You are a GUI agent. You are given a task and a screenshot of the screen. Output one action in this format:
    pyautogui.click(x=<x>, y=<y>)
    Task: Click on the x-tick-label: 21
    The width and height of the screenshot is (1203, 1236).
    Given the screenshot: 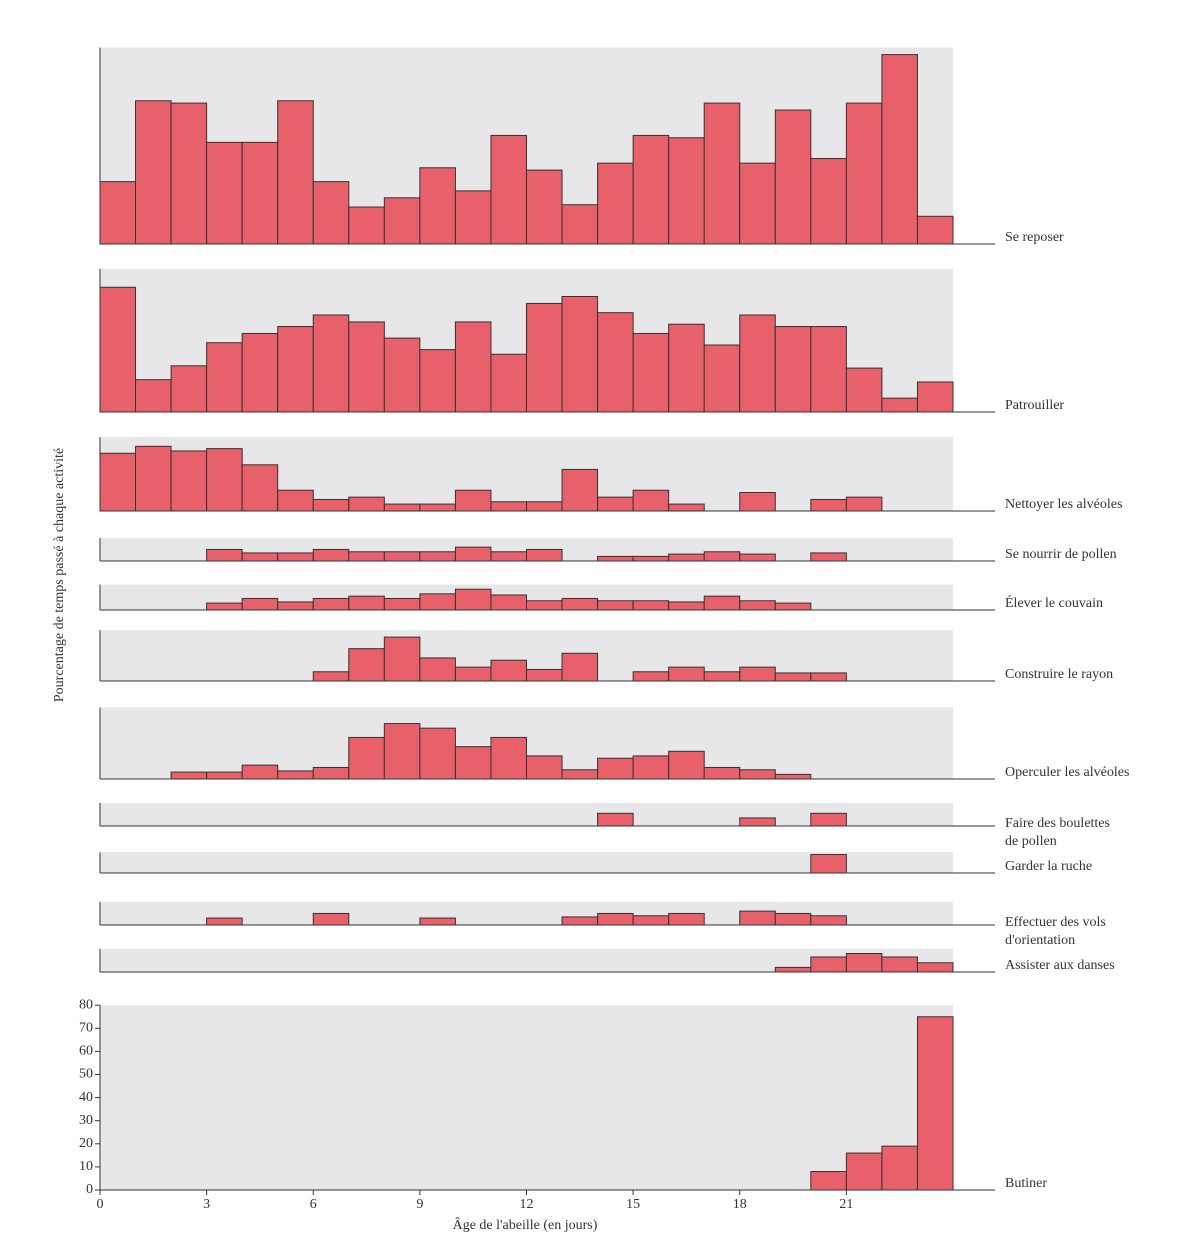 What is the action you would take?
    pyautogui.click(x=846, y=1204)
    